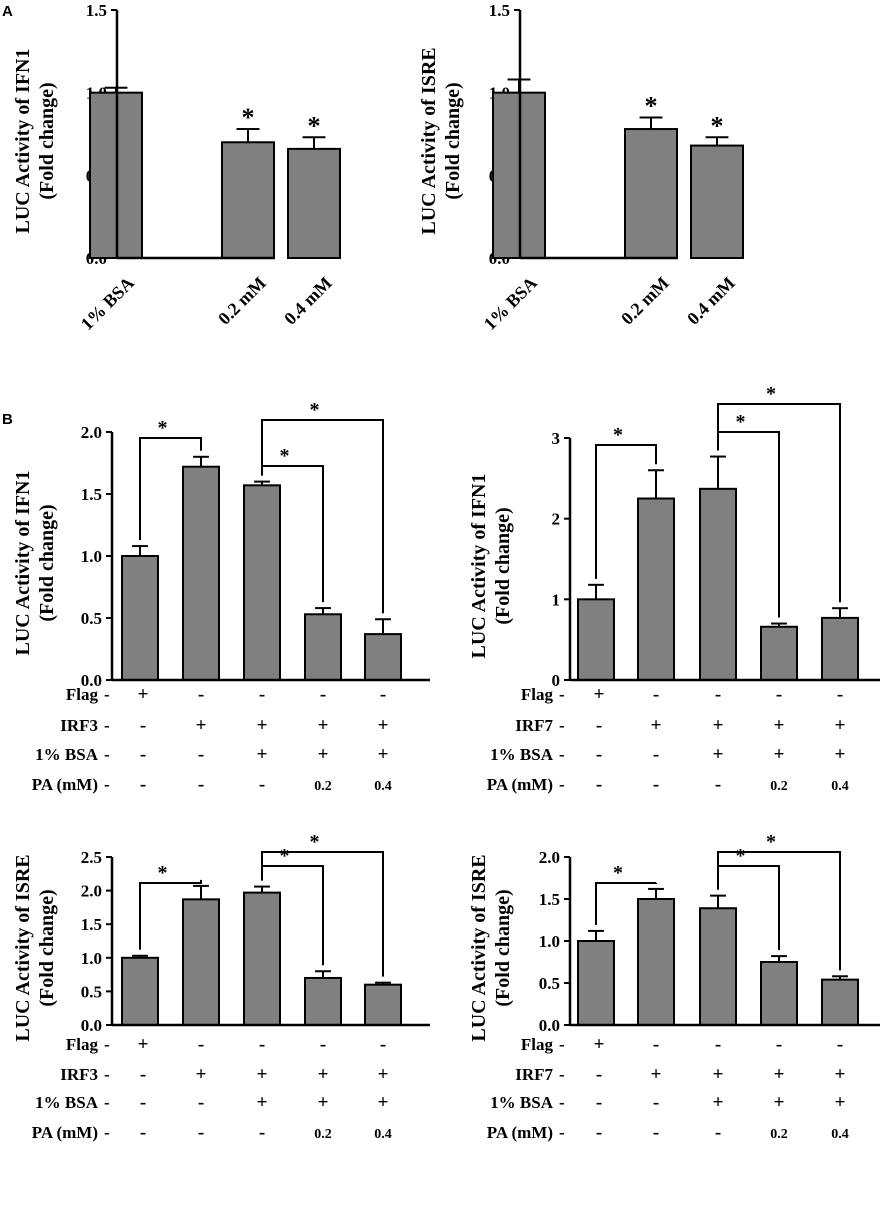  What do you see at coordinates (534, 725) in the screenshot?
I see `condition-row-label: IRF7` at bounding box center [534, 725].